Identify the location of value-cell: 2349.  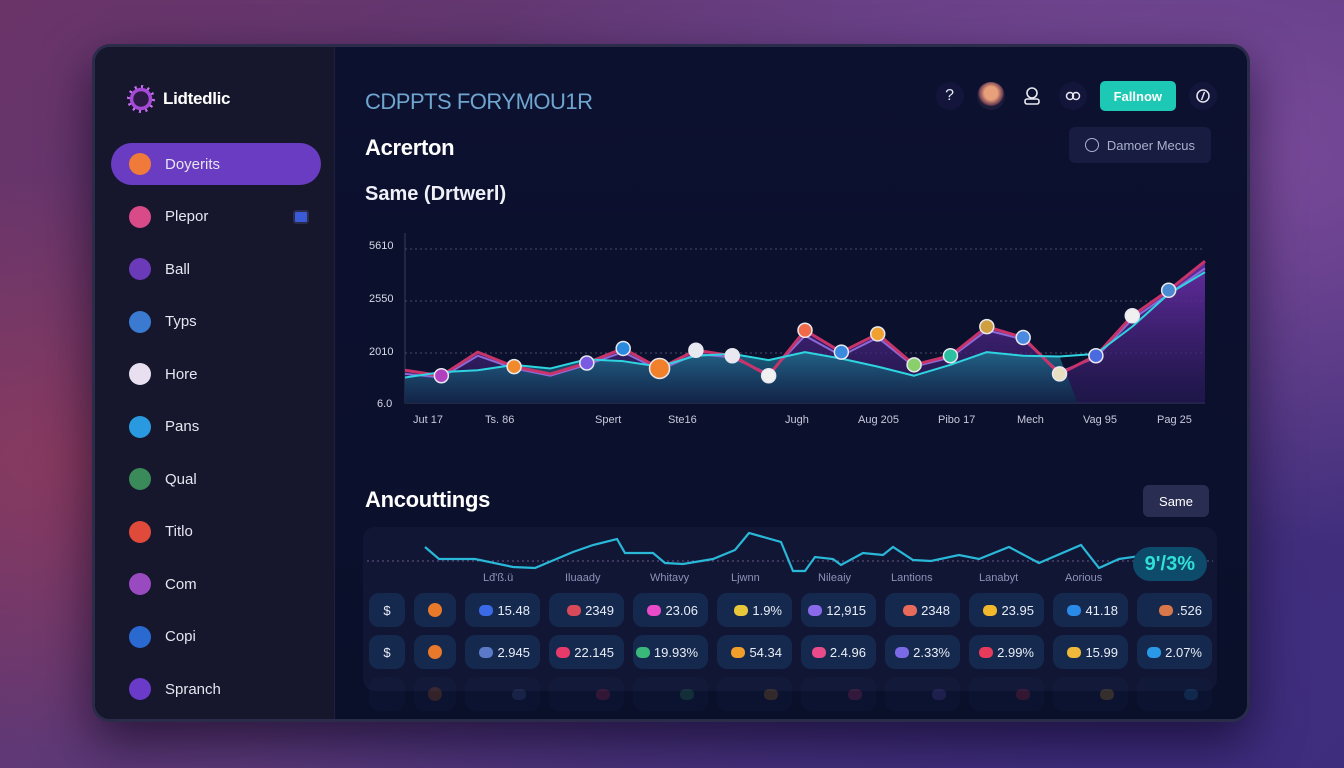
(586, 610).